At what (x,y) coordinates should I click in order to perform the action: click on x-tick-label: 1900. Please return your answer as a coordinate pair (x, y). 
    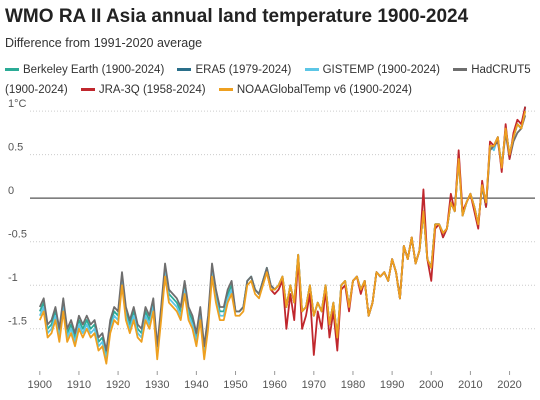
    Looking at the image, I should click on (40, 385).